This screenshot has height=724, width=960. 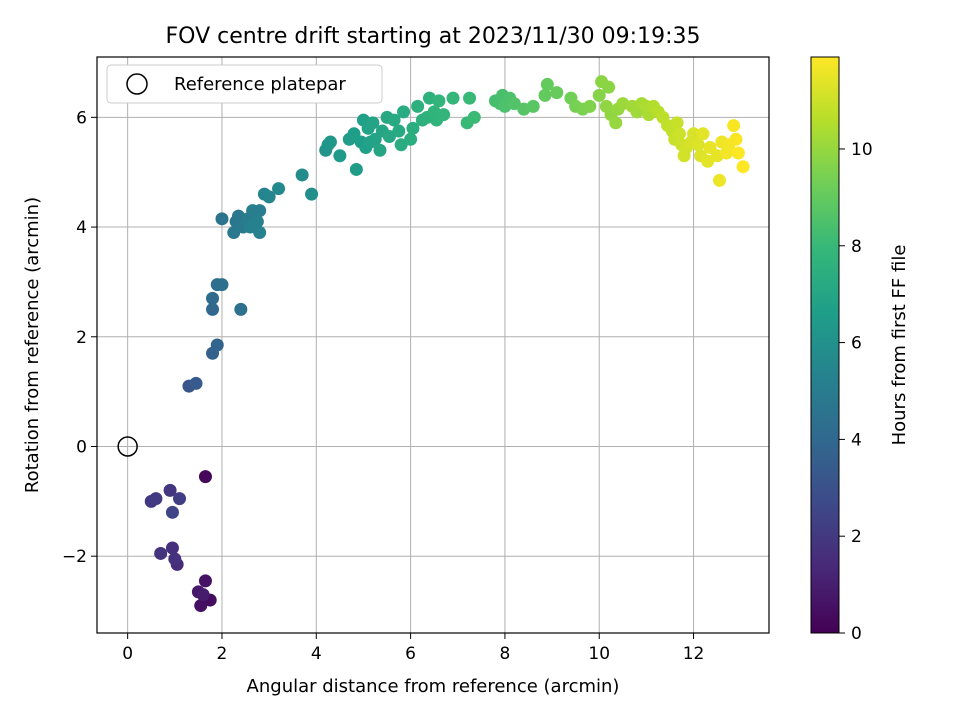 What do you see at coordinates (260, 84) in the screenshot?
I see `legend-label: Reference platepar` at bounding box center [260, 84].